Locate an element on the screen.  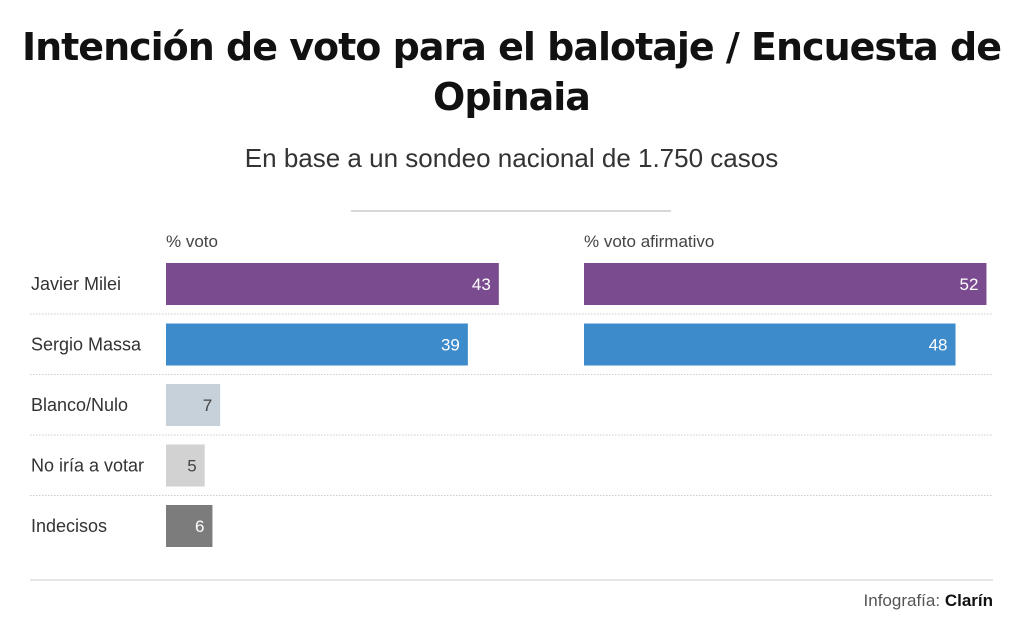
category-label: Indecisos is located at coordinates (69, 526).